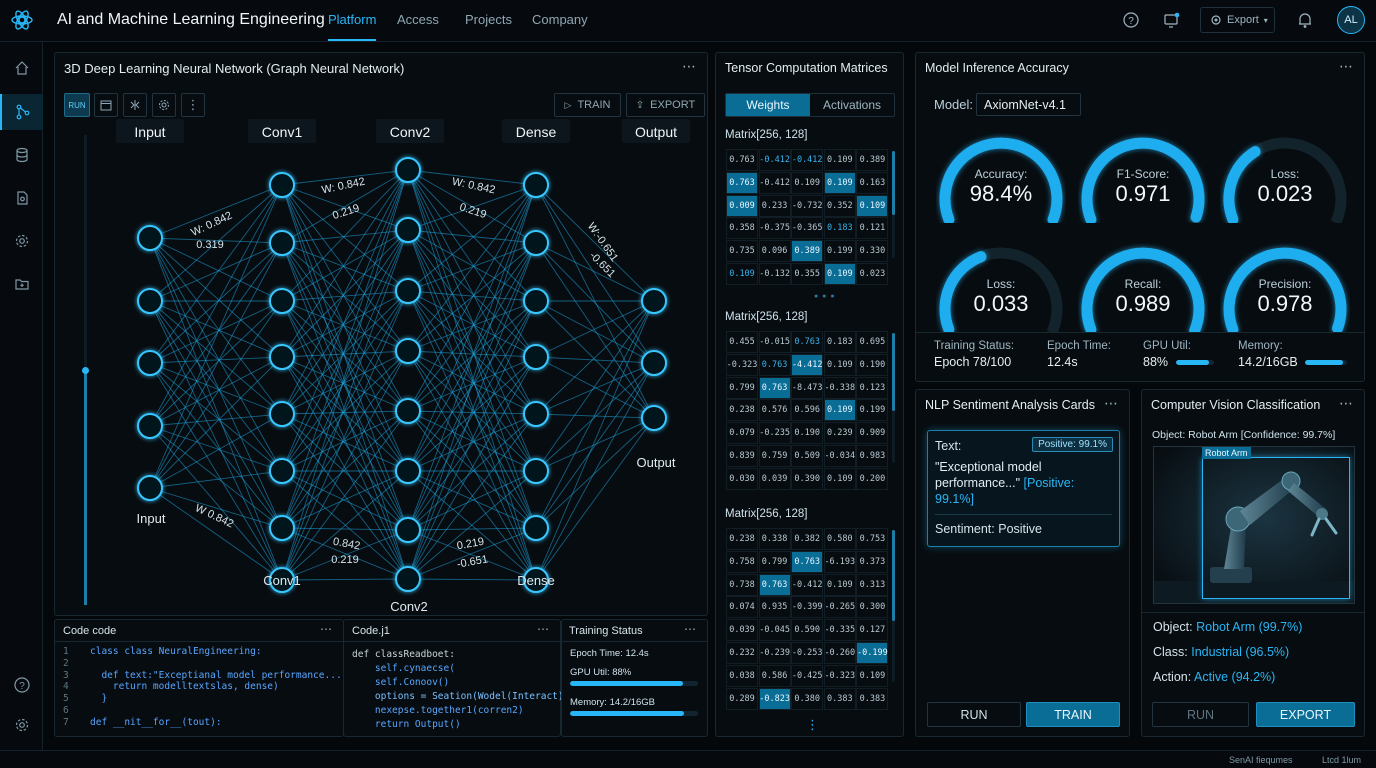  Describe the element at coordinates (560, 19) in the screenshot. I see `nav-company: Company` at that location.